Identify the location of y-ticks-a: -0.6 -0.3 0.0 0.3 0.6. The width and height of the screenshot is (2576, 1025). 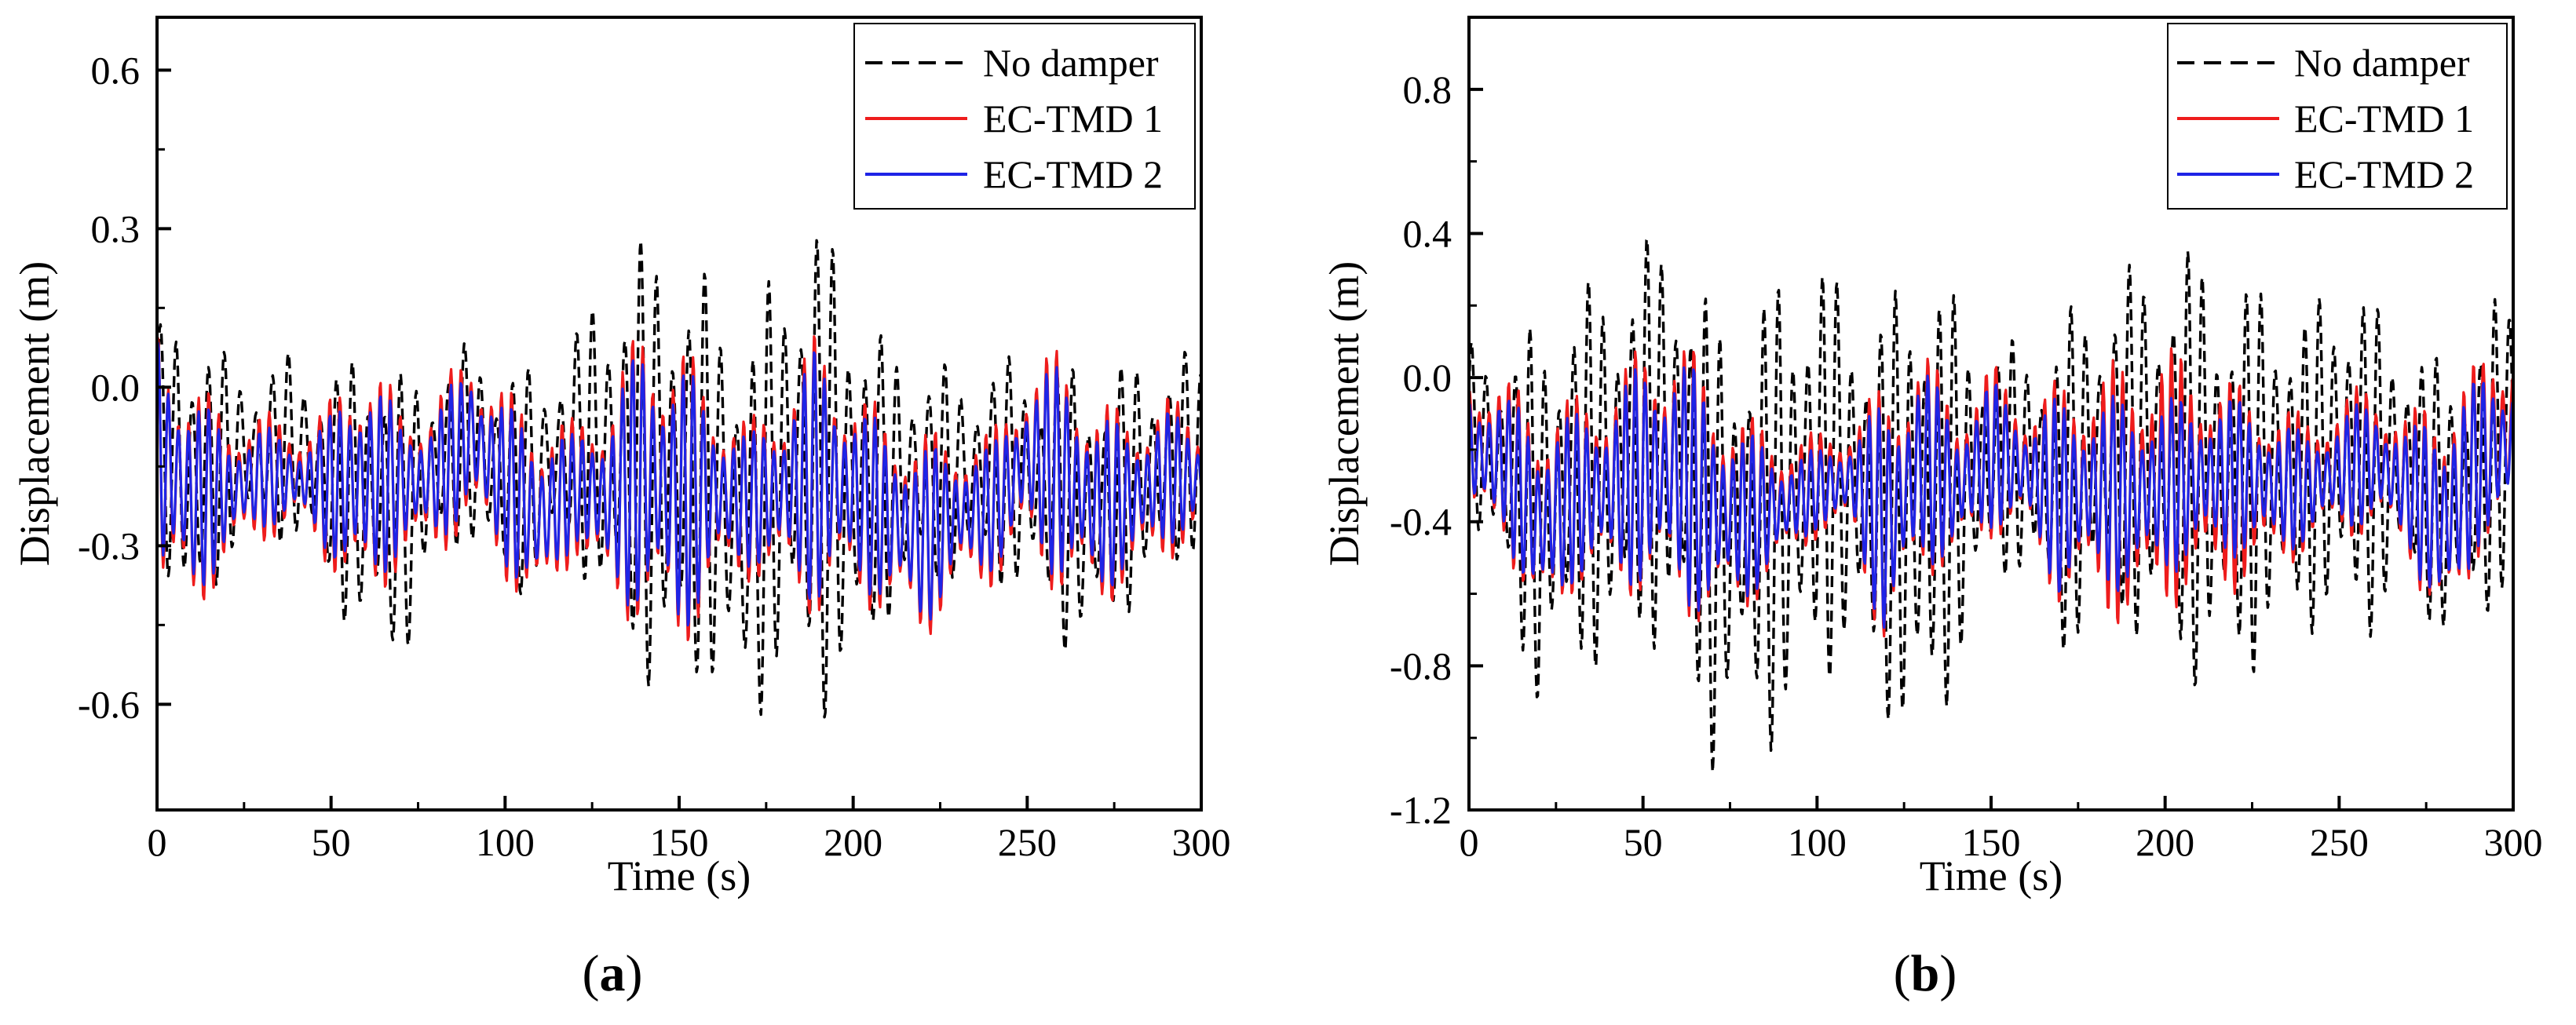
(125, 387).